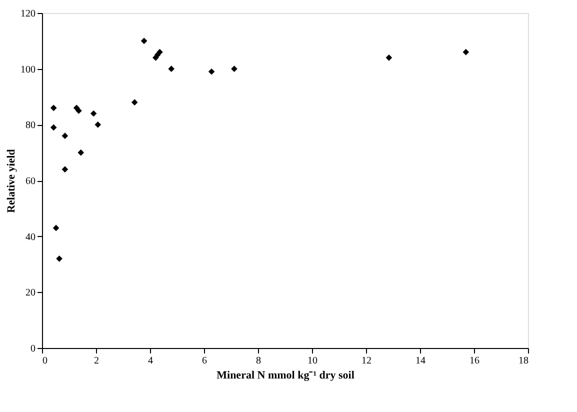 The image size is (577, 412). What do you see at coordinates (96, 361) in the screenshot?
I see `x-tick-label: 2` at bounding box center [96, 361].